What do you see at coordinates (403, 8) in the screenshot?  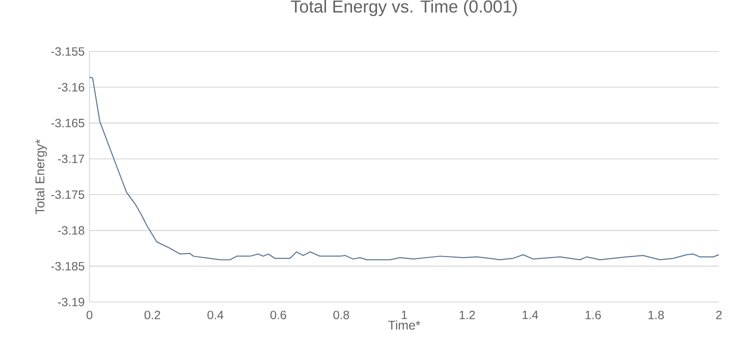 I see `chart-title: Total Energy vs. Time (0.001)` at bounding box center [403, 8].